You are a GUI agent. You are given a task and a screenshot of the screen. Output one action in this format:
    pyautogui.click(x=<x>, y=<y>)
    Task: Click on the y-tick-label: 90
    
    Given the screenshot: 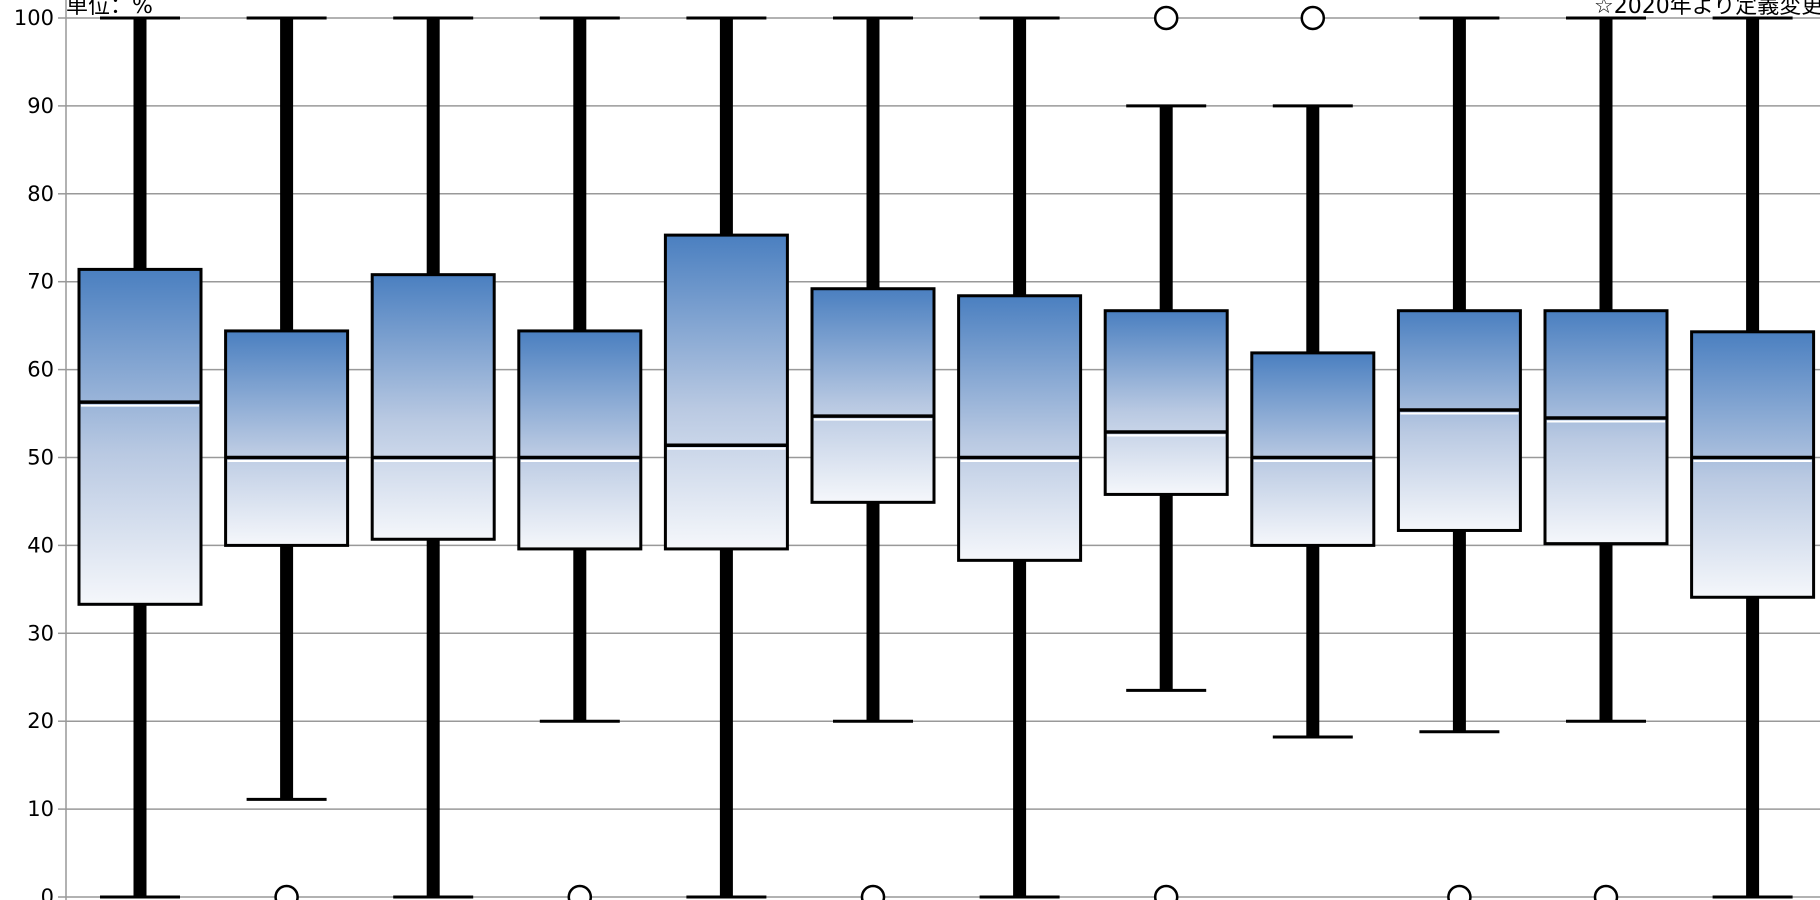 What is the action you would take?
    pyautogui.click(x=40, y=106)
    